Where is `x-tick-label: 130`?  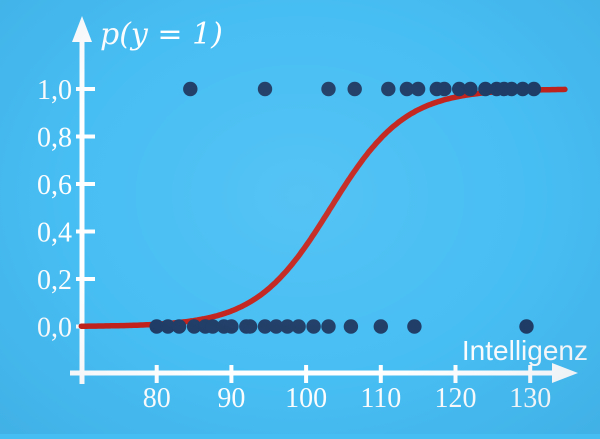
x-tick-label: 130 is located at coordinates (530, 398).